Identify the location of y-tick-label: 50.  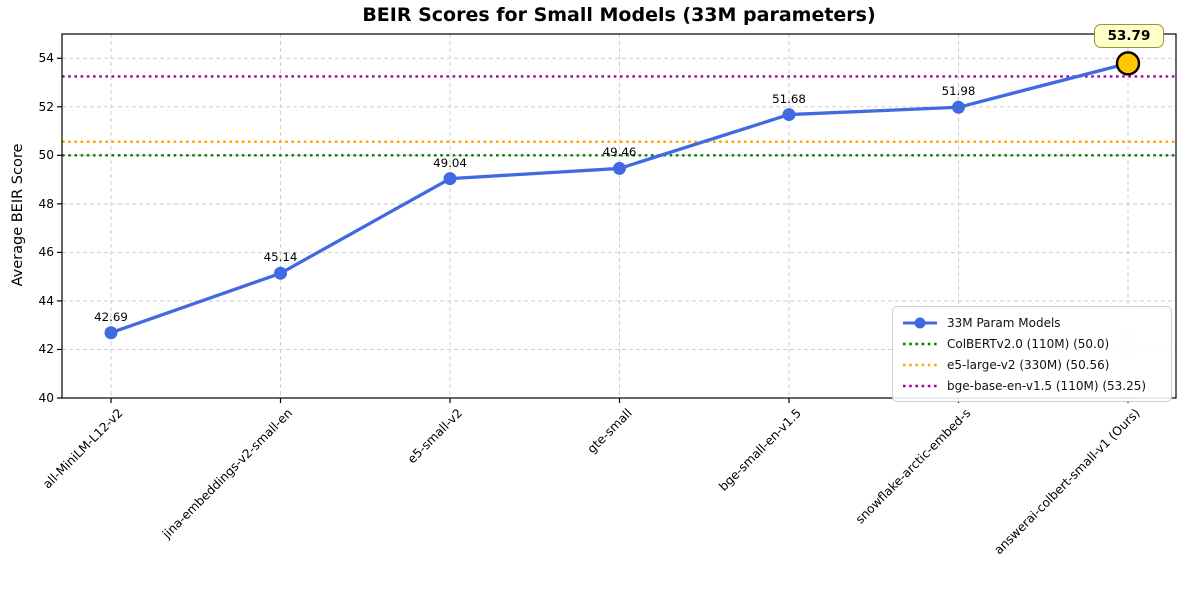
(46, 155).